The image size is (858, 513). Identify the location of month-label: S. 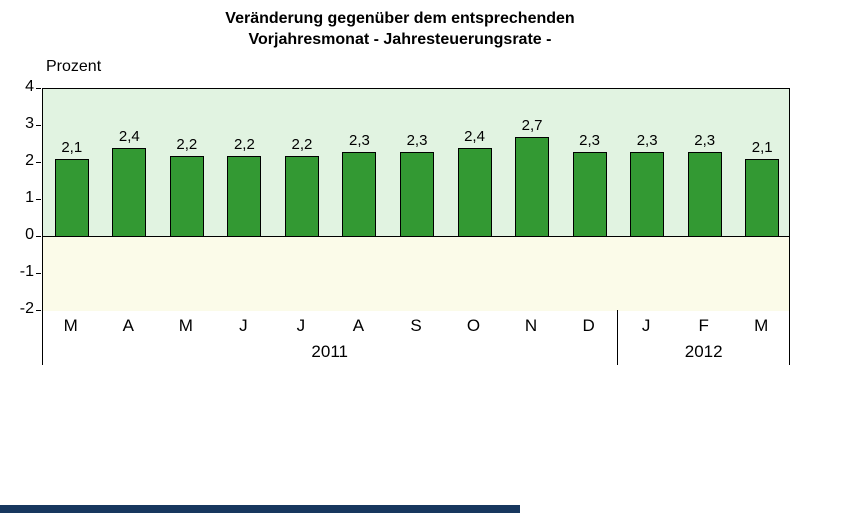
(416, 325).